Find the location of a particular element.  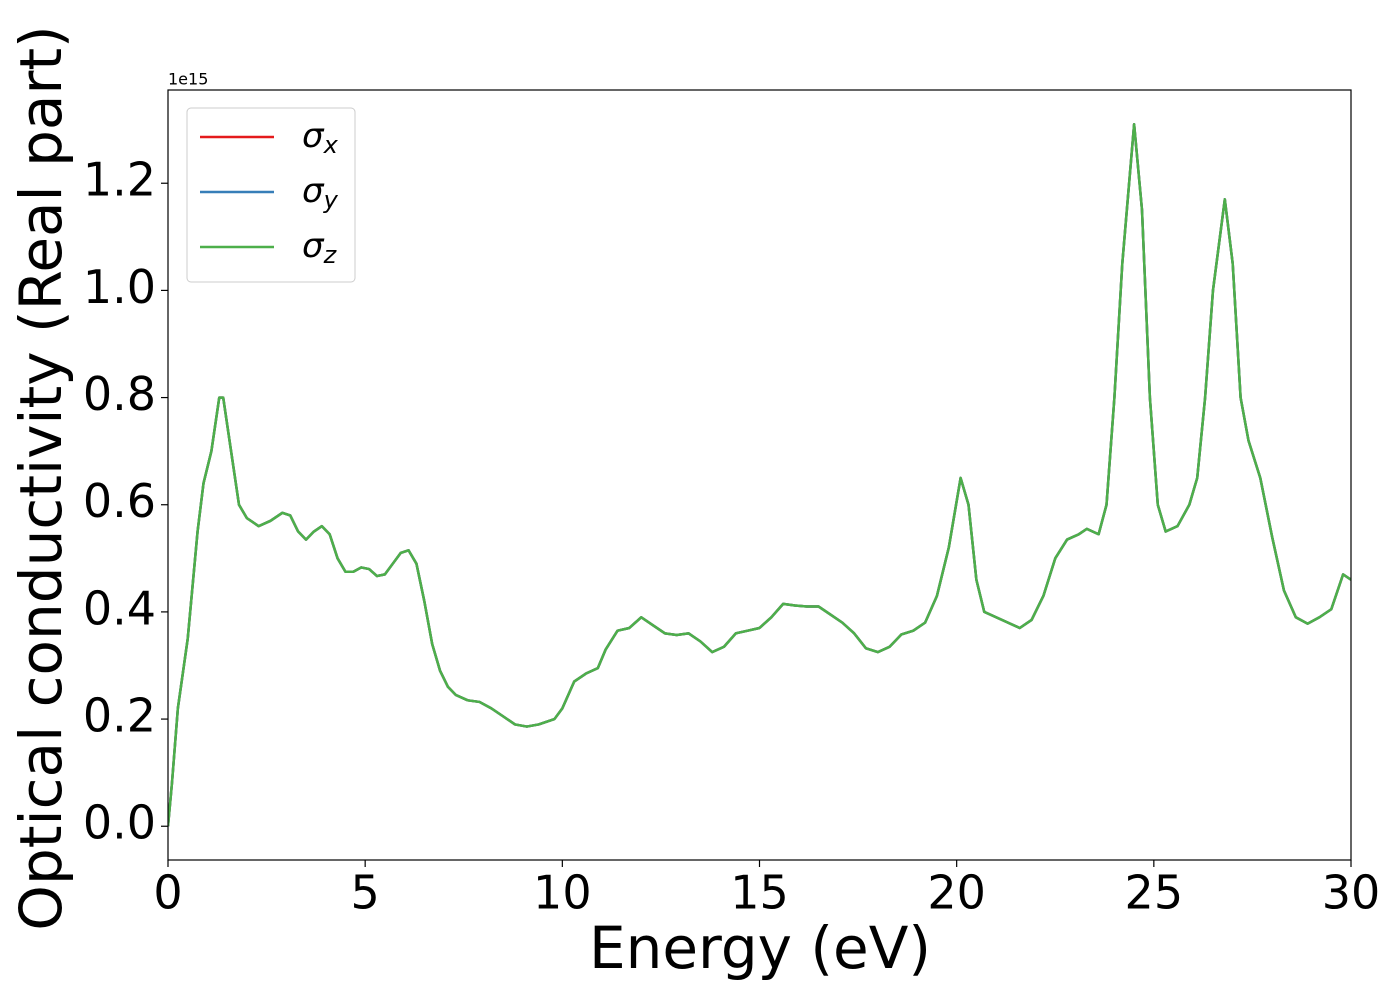

y-tick-label: 0.4 is located at coordinates (119, 608).